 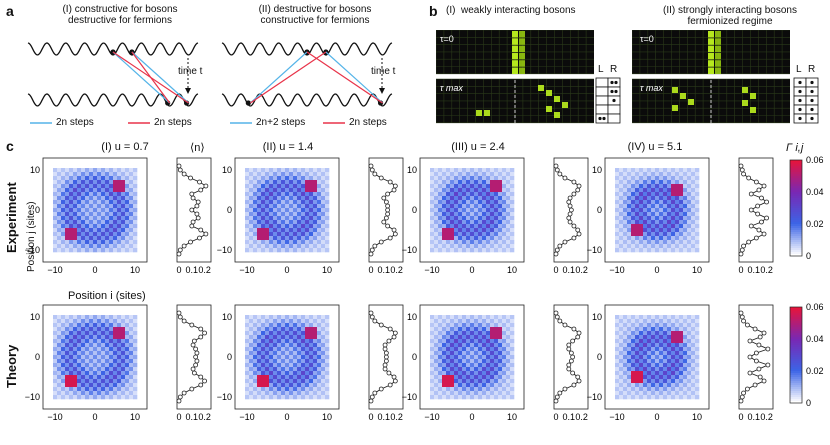 What do you see at coordinates (815, 160) in the screenshot?
I see `colorbar-tick-label: 0.06` at bounding box center [815, 160].